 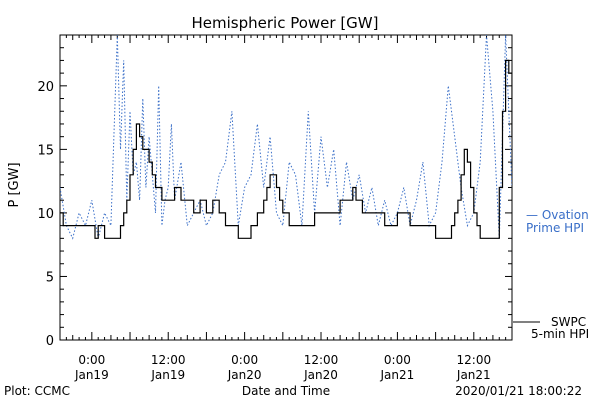 I want to click on legend-ovation-line2: Prime HPI, so click(x=555, y=228).